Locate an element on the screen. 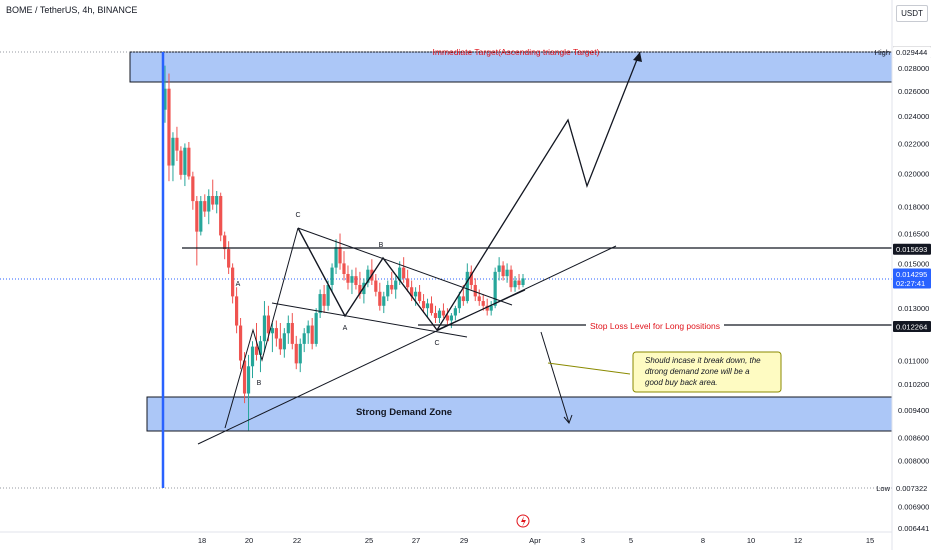 The image size is (932, 550). x-tick-label: 22 is located at coordinates (297, 540).